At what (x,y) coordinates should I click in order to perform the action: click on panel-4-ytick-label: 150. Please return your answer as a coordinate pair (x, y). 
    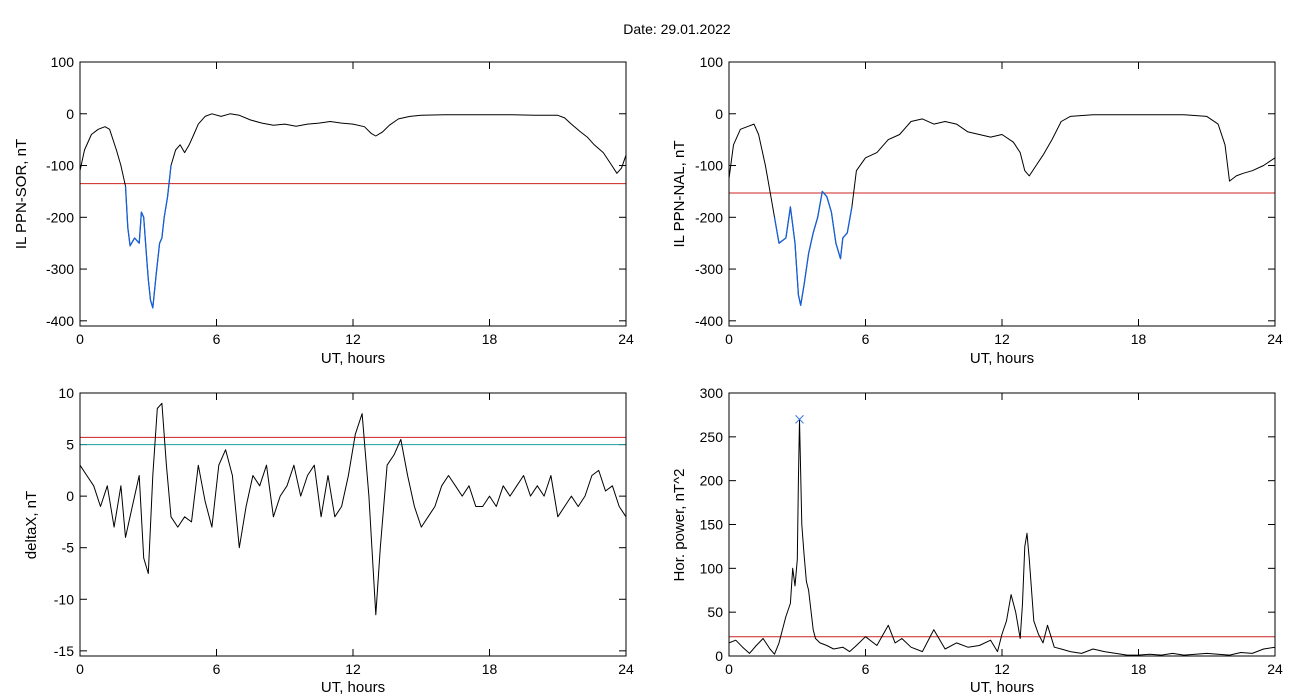
    Looking at the image, I should click on (712, 525).